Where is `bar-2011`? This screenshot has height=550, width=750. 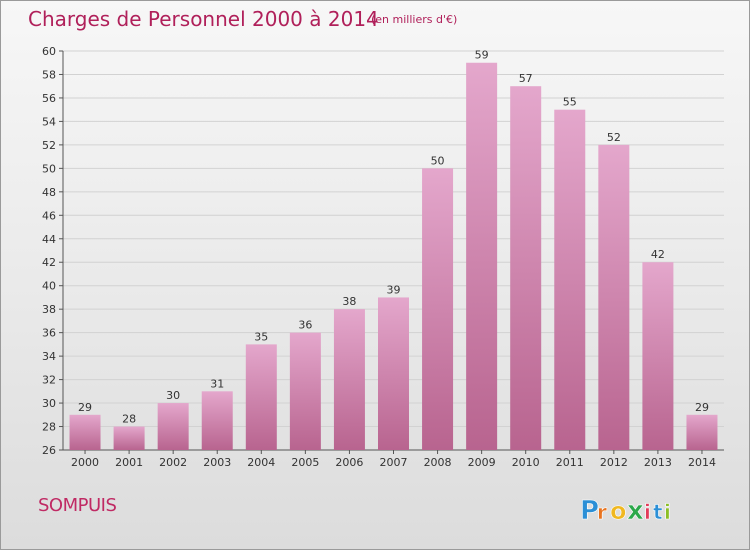
bar-2011 is located at coordinates (570, 280).